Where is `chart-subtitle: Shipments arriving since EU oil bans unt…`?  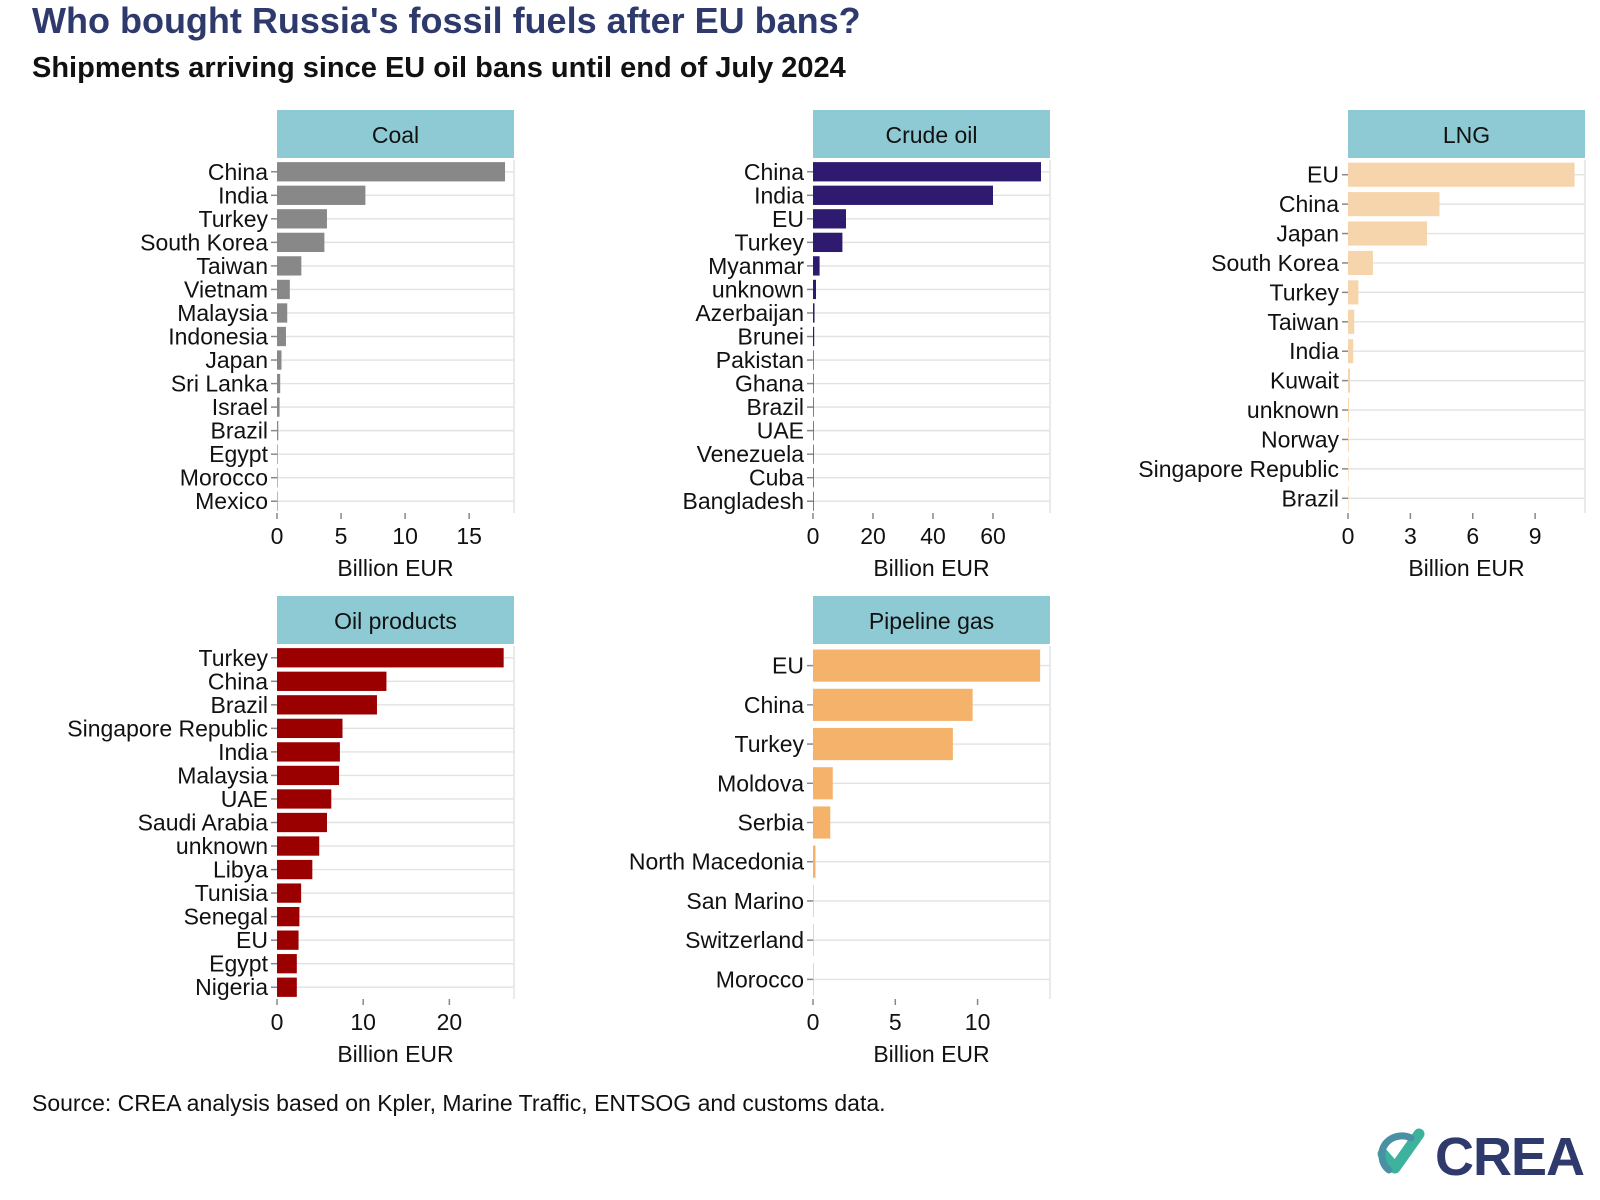 chart-subtitle: Shipments arriving since EU oil bans unt… is located at coordinates (439, 68).